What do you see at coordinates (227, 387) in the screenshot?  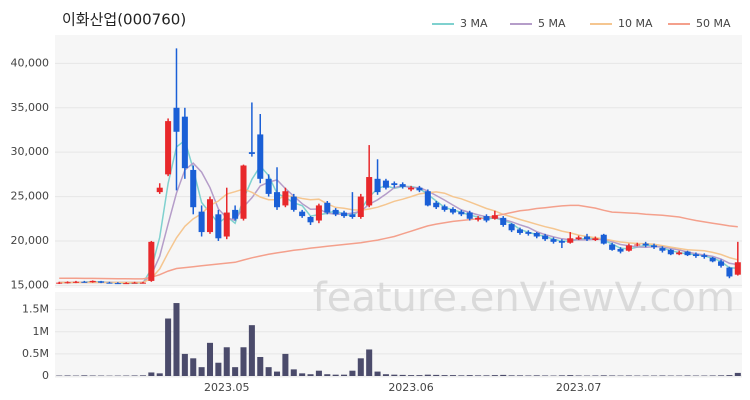 I see `x-tick-label: 2023.05` at bounding box center [227, 387].